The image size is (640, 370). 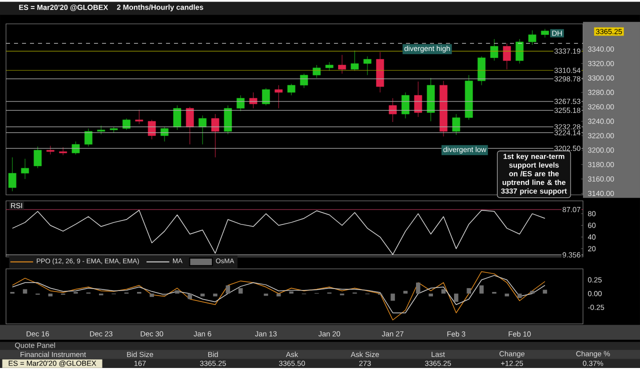 I want to click on line-series, so click(x=279, y=294).